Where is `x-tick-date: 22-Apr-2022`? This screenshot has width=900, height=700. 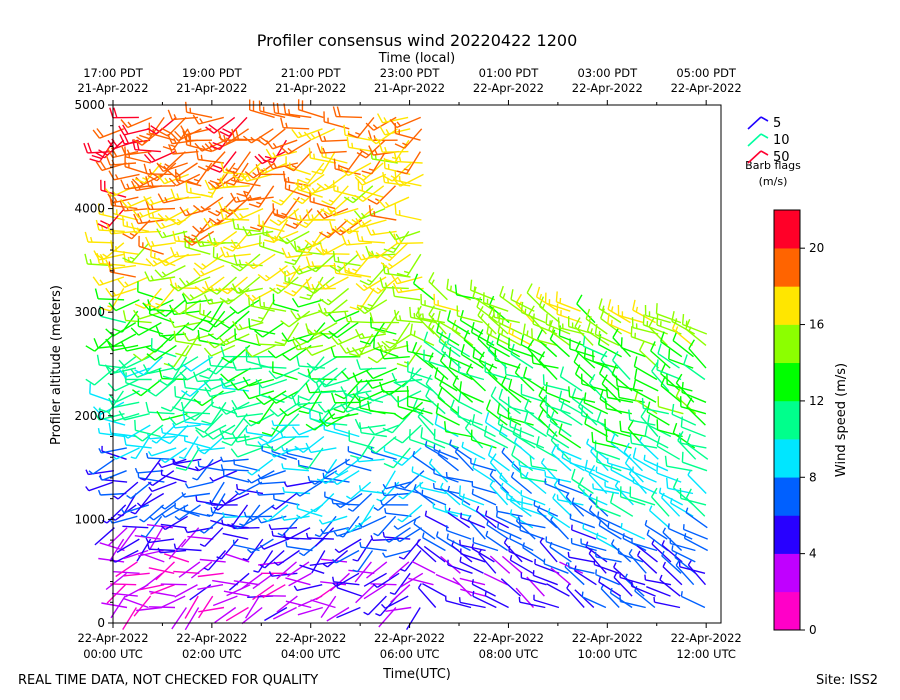
x-tick-date: 22-Apr-2022 is located at coordinates (508, 638).